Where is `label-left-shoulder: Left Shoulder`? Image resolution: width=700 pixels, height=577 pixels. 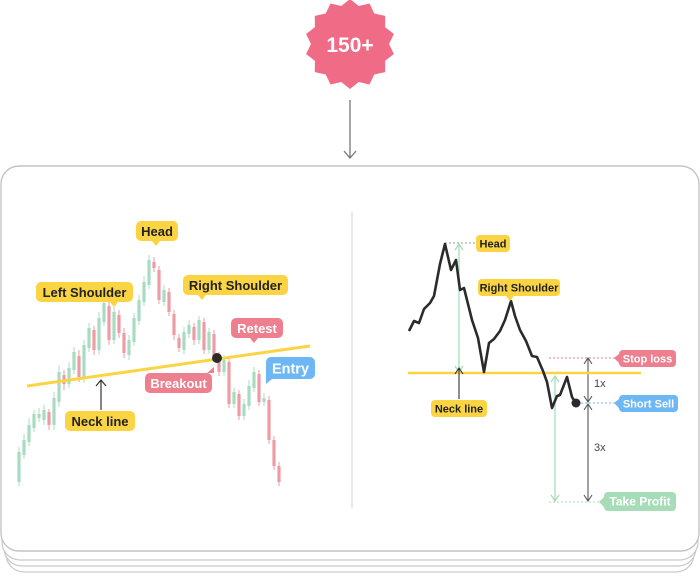 label-left-shoulder: Left Shoulder is located at coordinates (84, 294).